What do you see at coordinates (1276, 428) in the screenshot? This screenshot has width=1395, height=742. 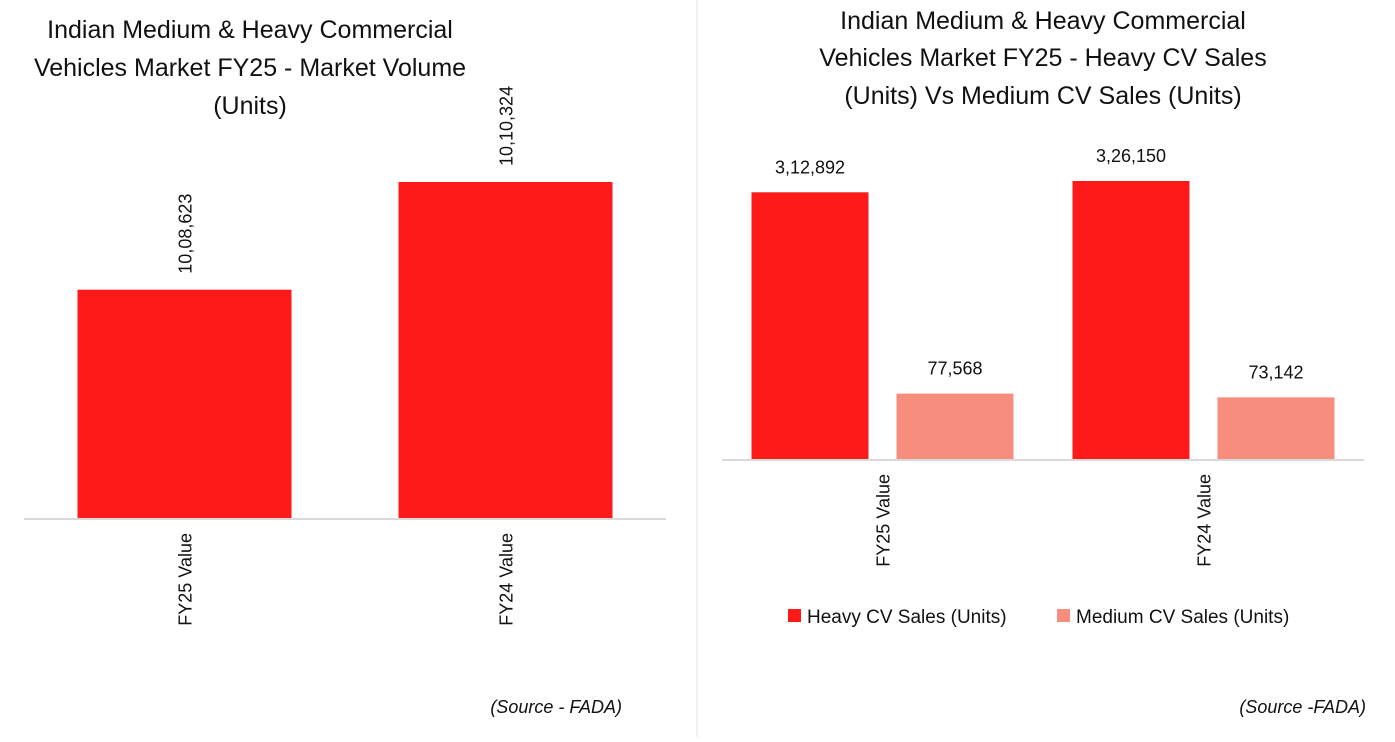 I see `cv-sales-bar-medium-cv-sales-units-fy24-value` at bounding box center [1276, 428].